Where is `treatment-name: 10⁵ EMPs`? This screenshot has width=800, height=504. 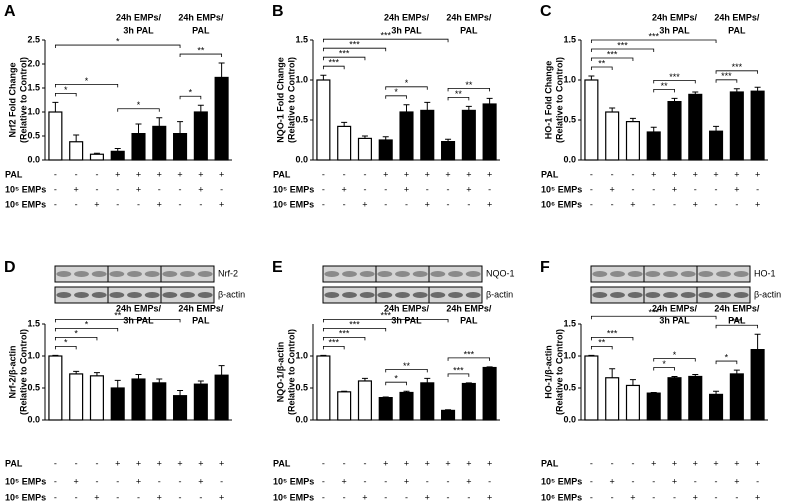 treatment-name: 10⁵ EMPs is located at coordinates (293, 481).